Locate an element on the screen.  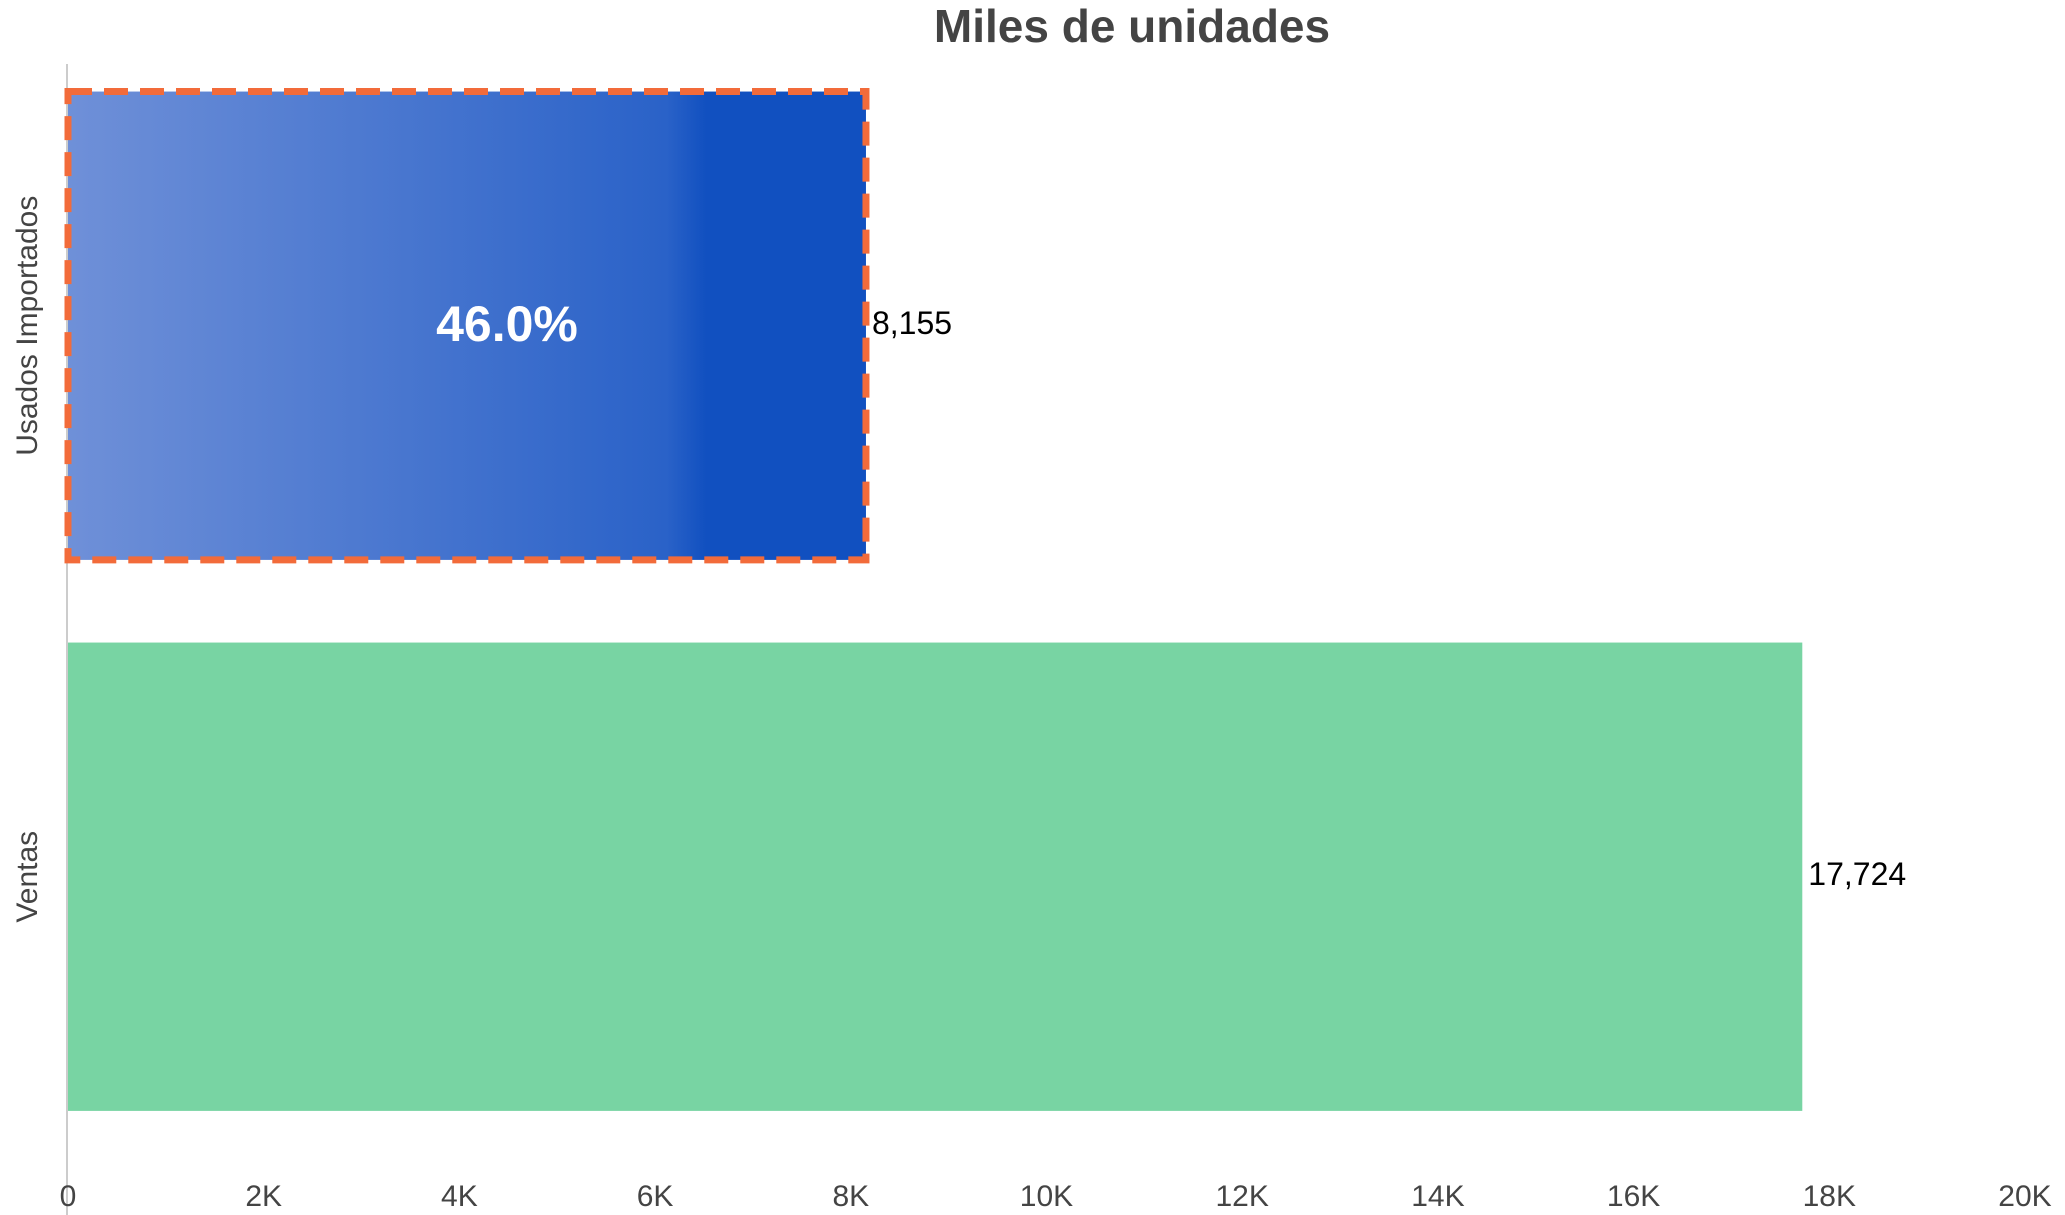
value-label: 17,724 is located at coordinates (1857, 874).